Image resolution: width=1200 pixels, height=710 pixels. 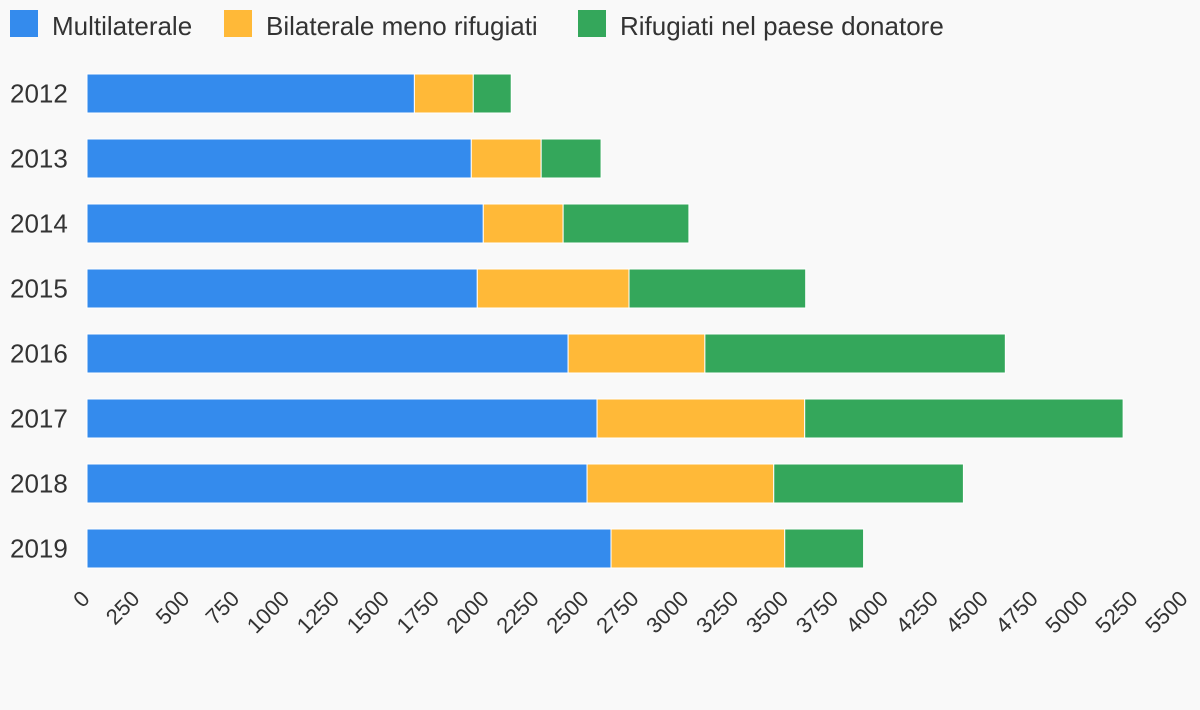 What do you see at coordinates (238, 23) in the screenshot?
I see `legend-swatch-bilaterale-meno-rifugiati` at bounding box center [238, 23].